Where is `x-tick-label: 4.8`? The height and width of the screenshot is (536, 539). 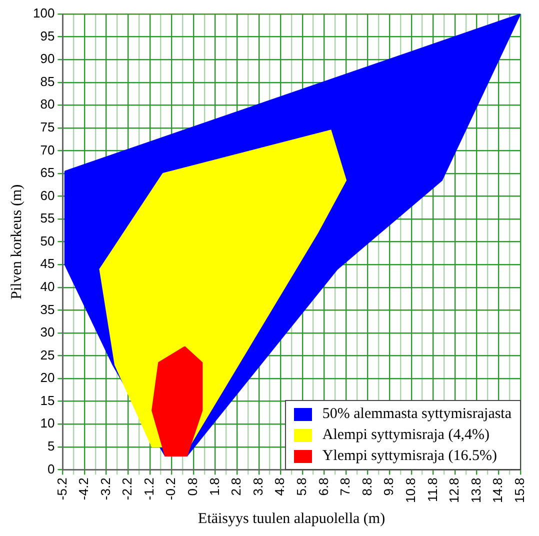 x-tick-label: 4.8 is located at coordinates (280, 487).